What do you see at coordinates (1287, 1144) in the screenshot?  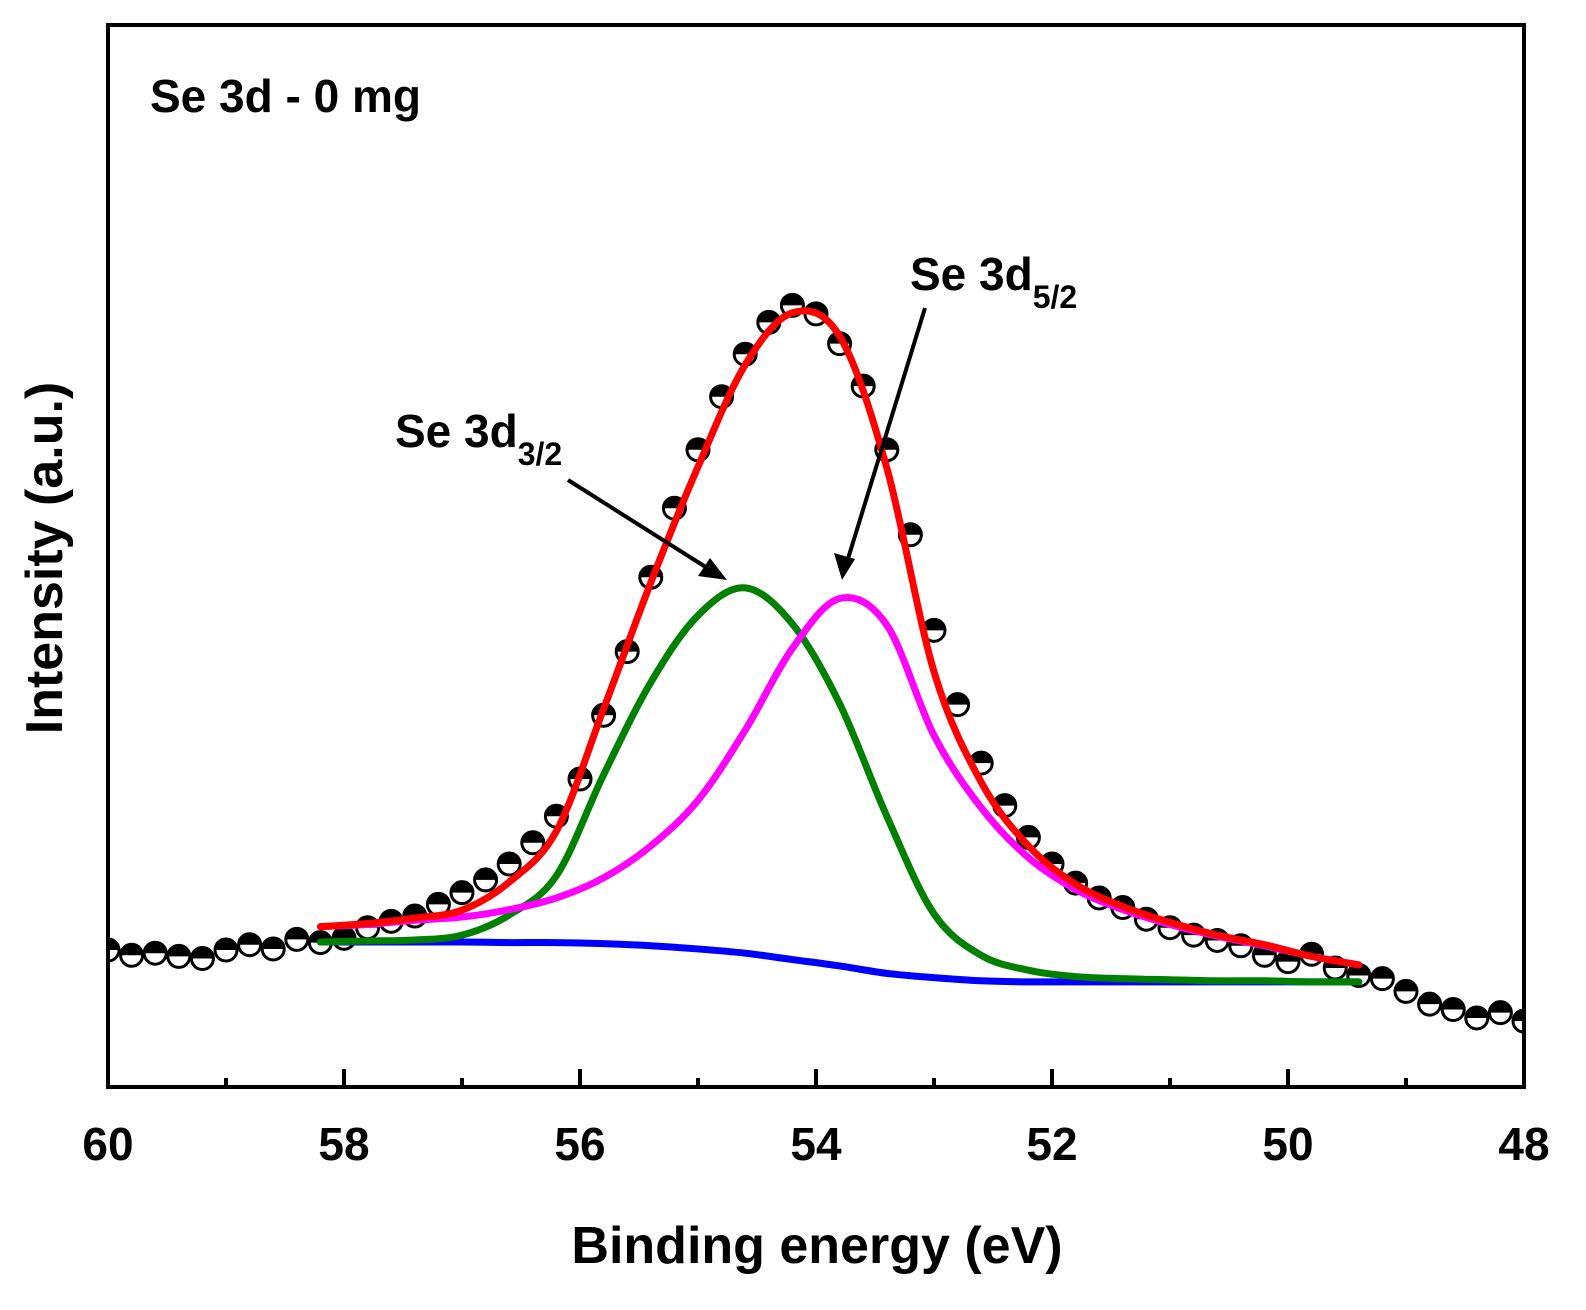 I see `x-tick-label: 50` at bounding box center [1287, 1144].